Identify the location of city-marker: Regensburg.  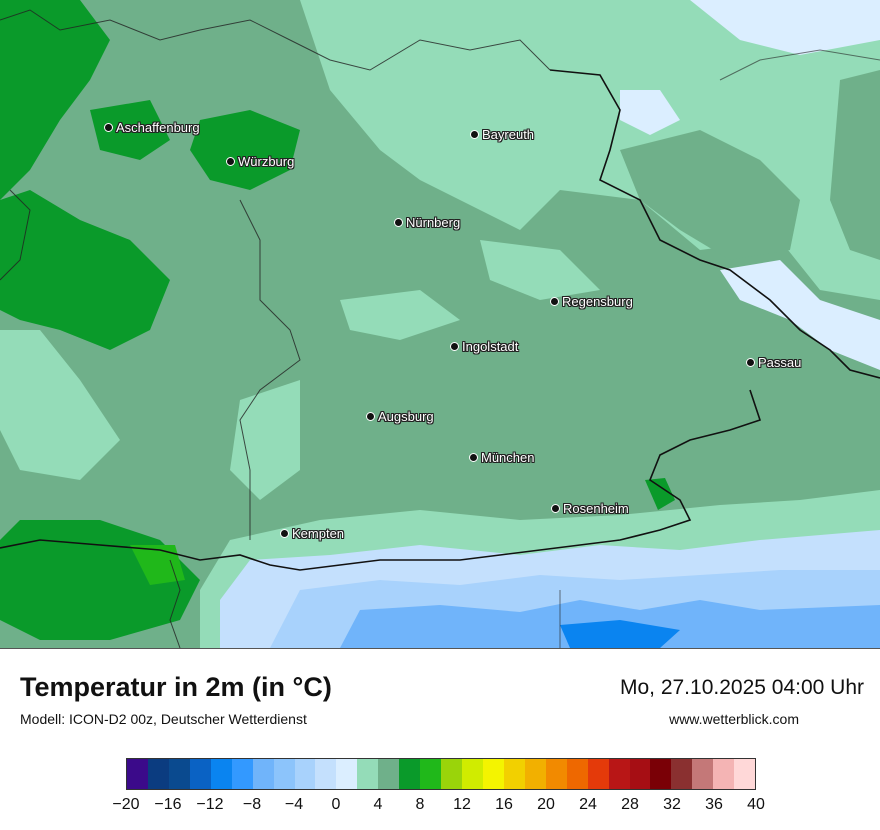
(591, 301).